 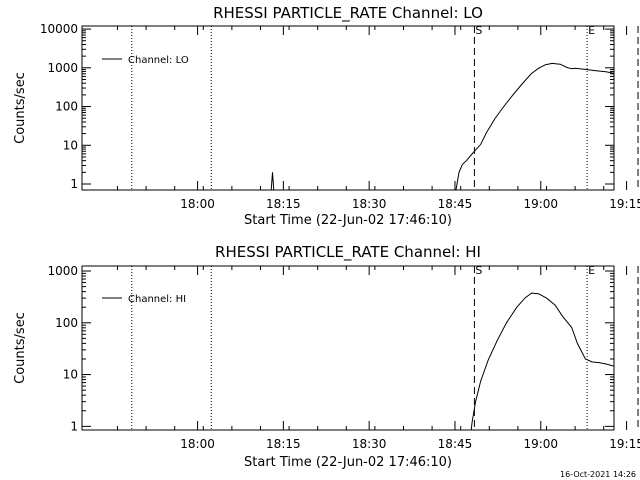 I want to click on legend-label: Channel: LO, so click(x=158, y=60).